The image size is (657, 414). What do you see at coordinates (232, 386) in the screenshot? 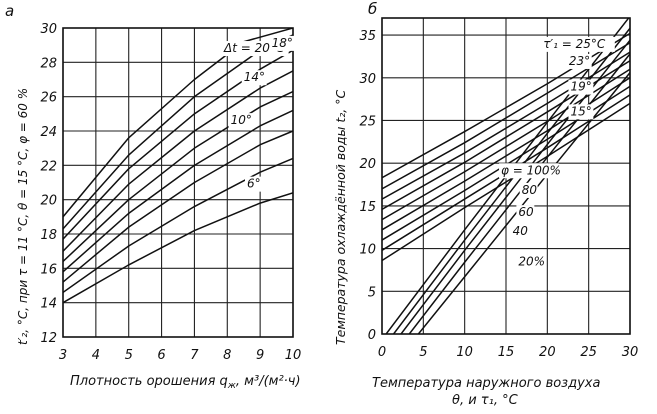
I see `panel-a-x-axis-label-sub: ж` at bounding box center [232, 386].